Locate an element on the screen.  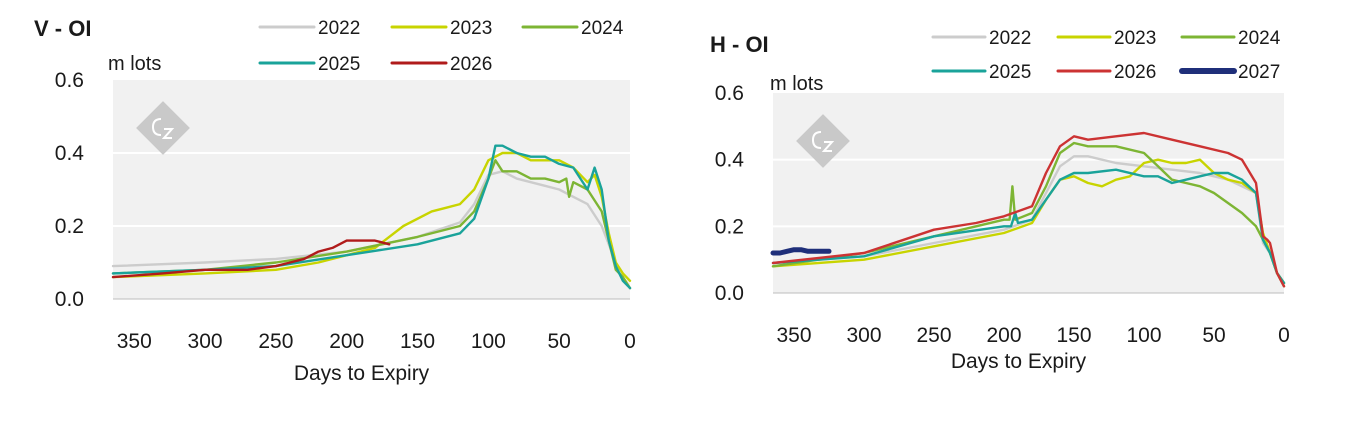
cz-logo-diamond is located at coordinates (163, 128).